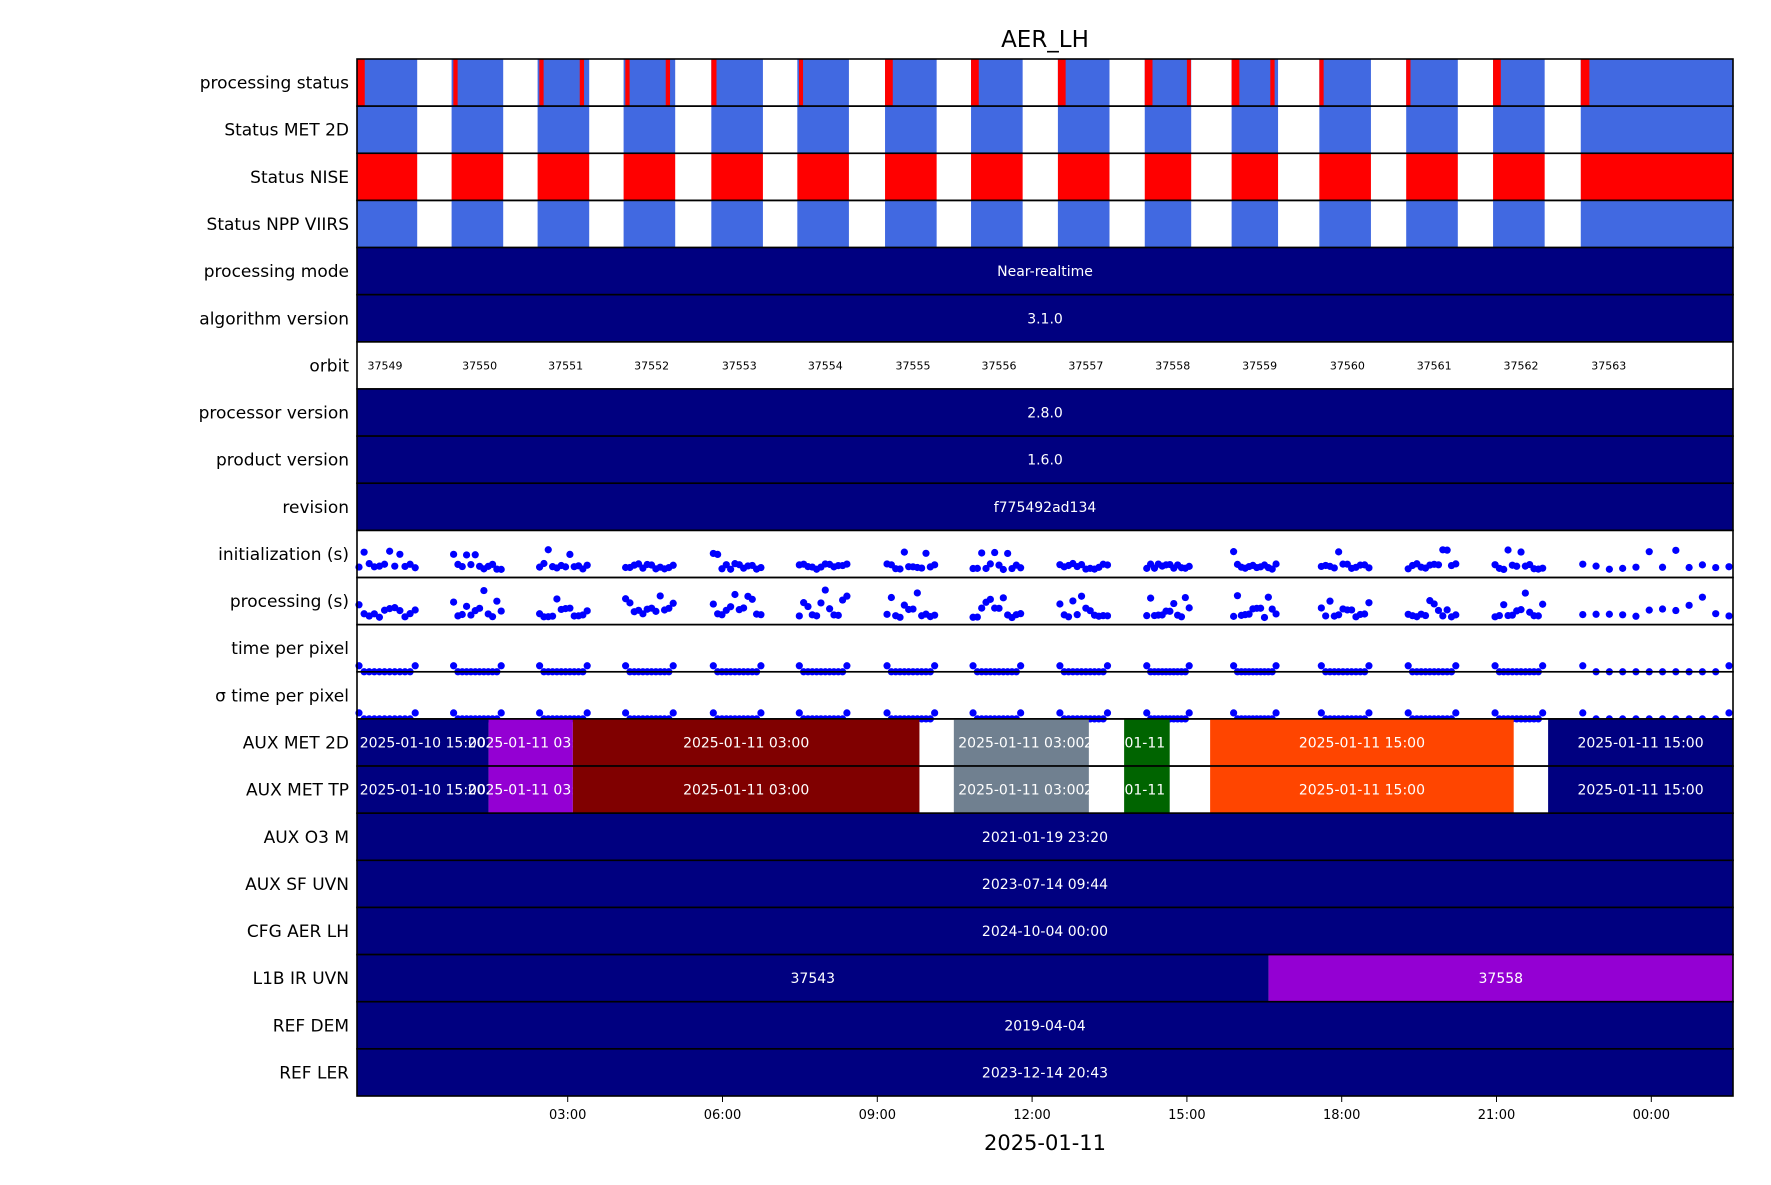 The width and height of the screenshot is (1771, 1185). I want to click on row-label: product version, so click(282, 461).